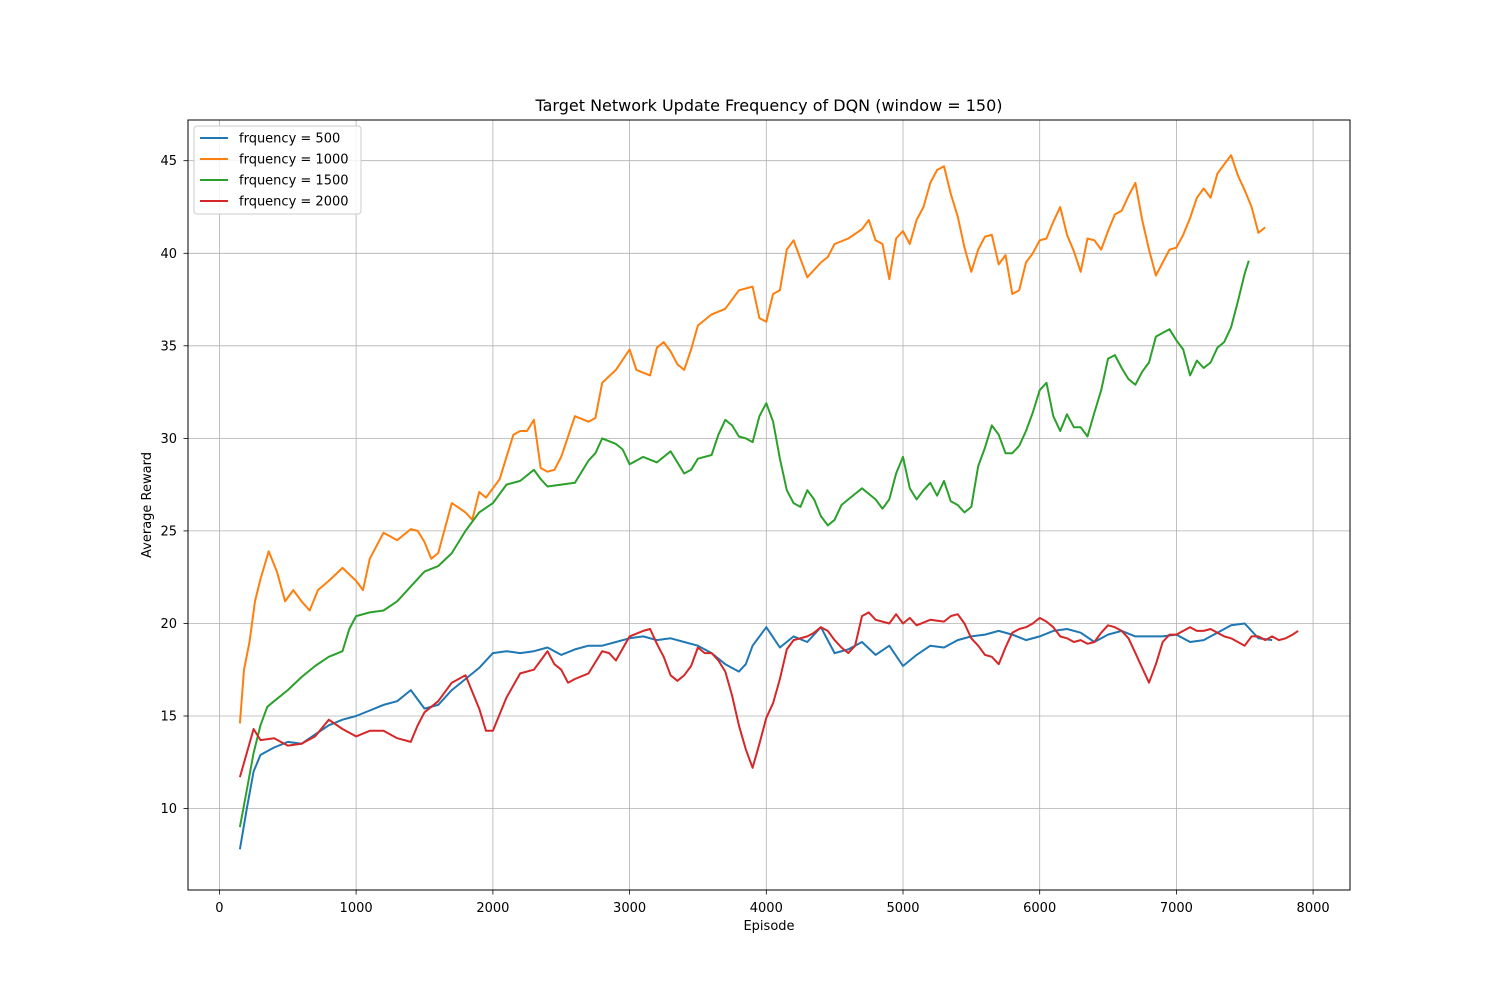 The image size is (1500, 1000). Describe the element at coordinates (147, 505) in the screenshot. I see `y-axis-label: Average Reward` at that location.